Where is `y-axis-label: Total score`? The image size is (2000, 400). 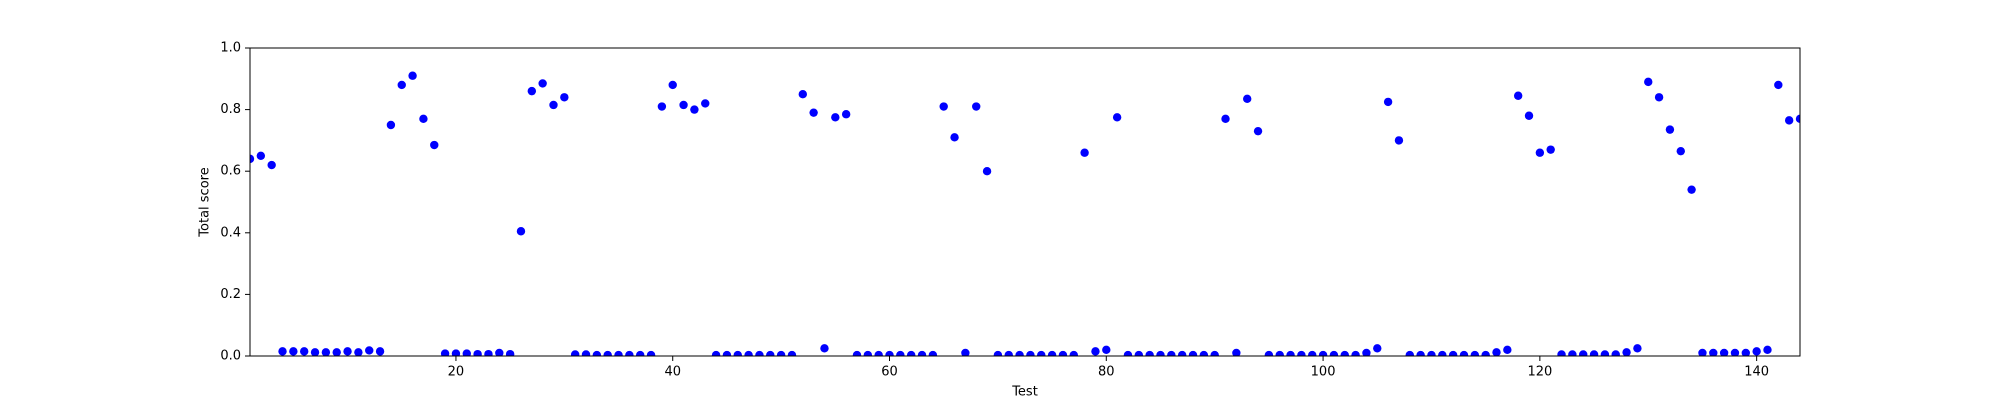 y-axis-label: Total score is located at coordinates (205, 202).